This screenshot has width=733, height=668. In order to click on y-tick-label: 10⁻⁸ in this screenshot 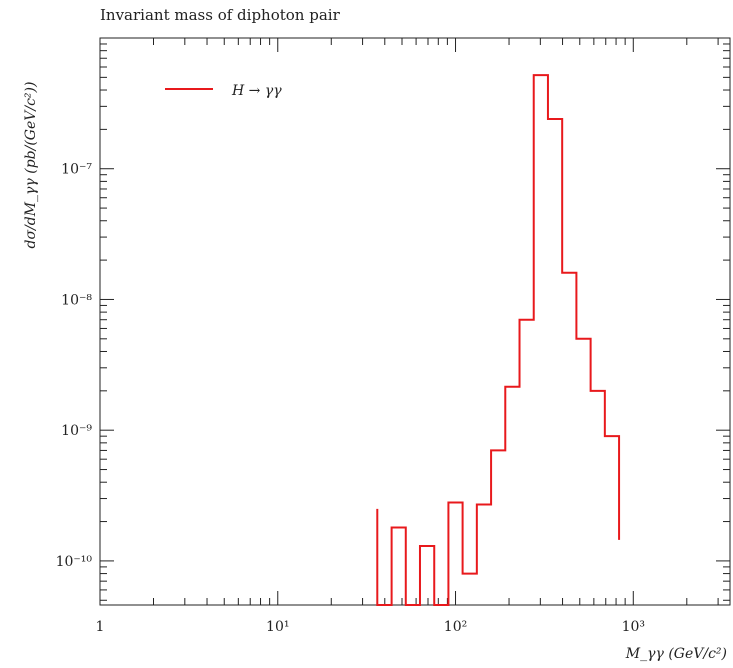, I will do `click(76, 300)`.